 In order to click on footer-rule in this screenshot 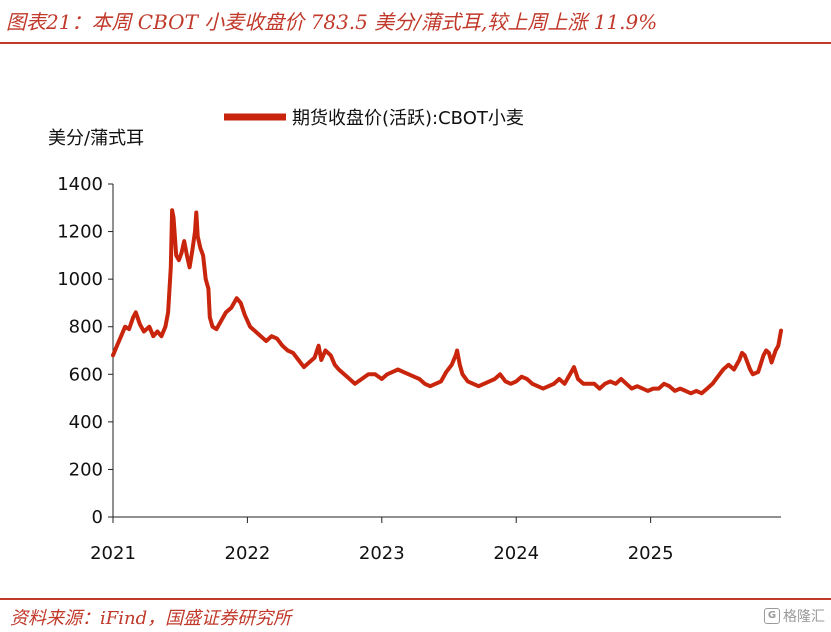, I will do `click(415, 599)`.